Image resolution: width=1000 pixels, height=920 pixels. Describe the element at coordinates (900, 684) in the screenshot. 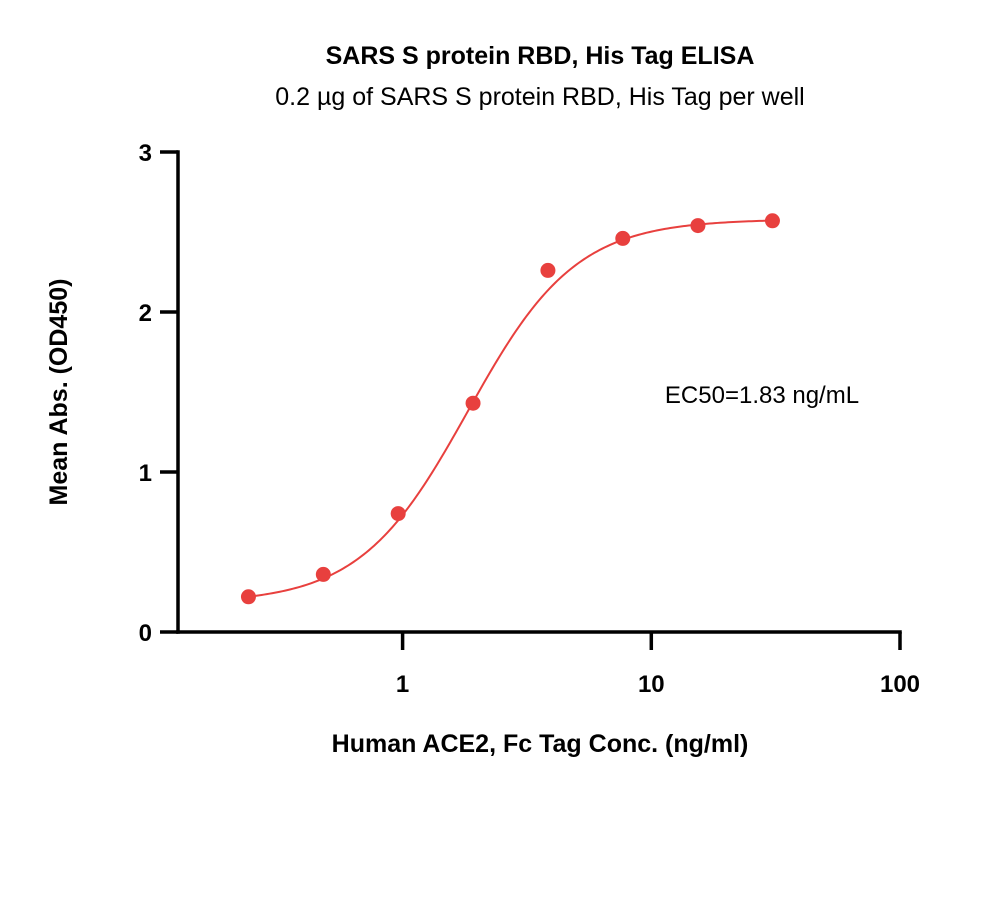

I see `x-tick-label: 100` at that location.